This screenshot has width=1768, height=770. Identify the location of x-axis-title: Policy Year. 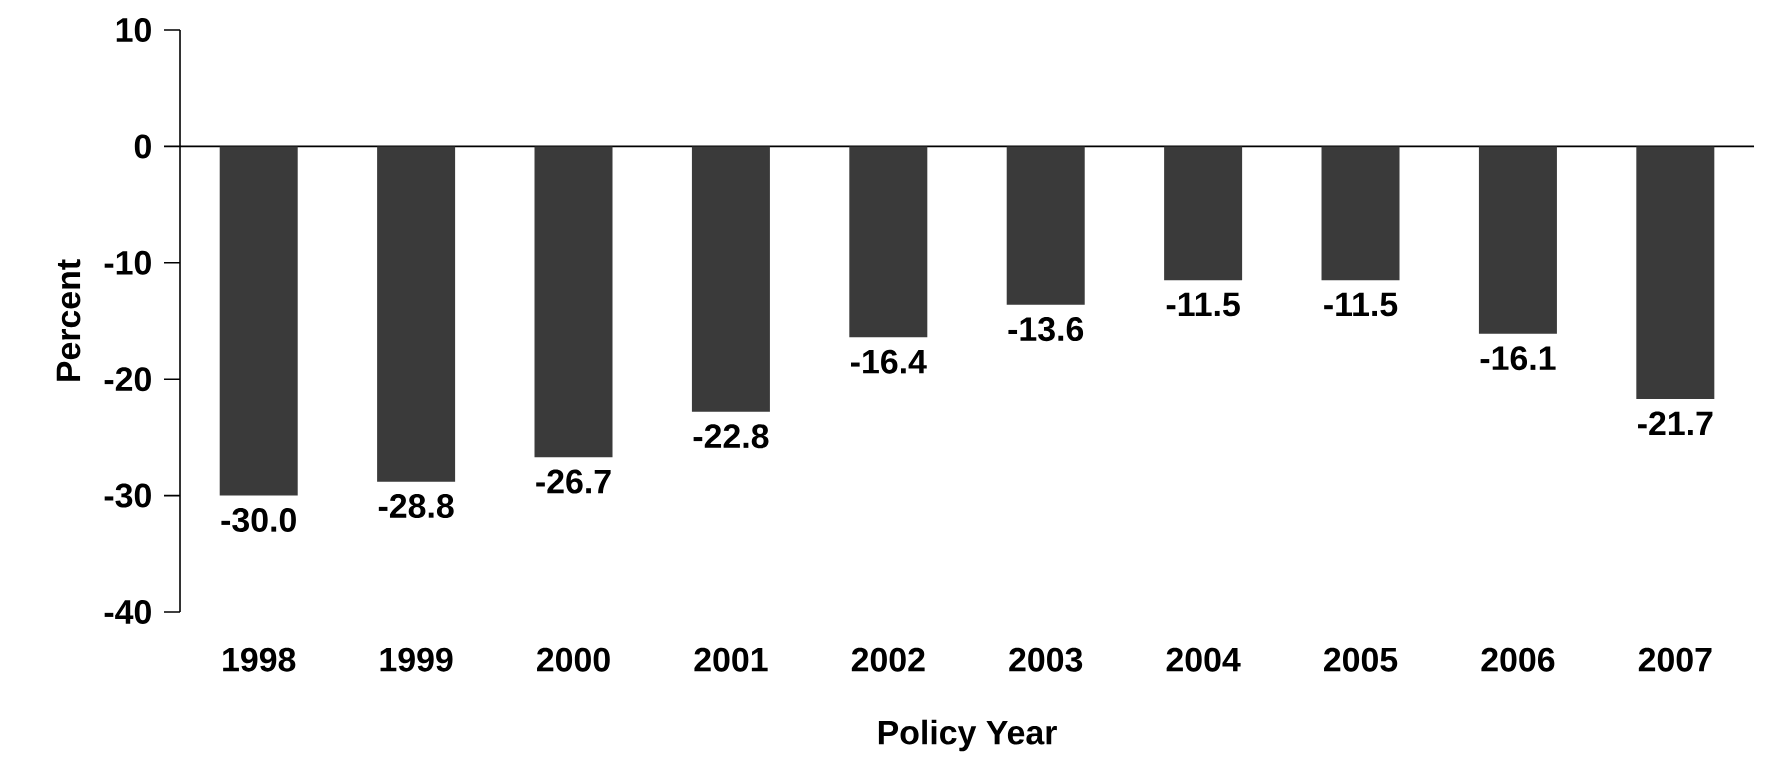
(967, 735).